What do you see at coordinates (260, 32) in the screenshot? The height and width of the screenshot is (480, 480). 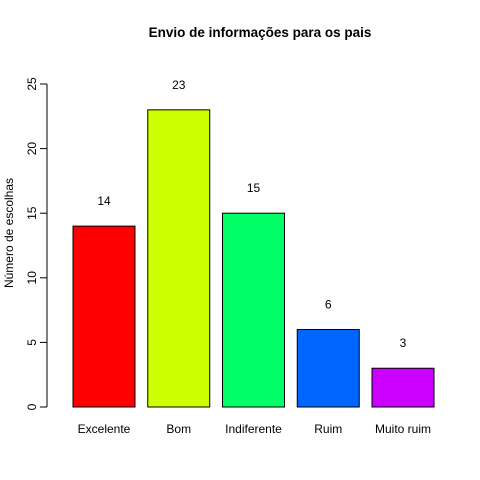 I see `chart-title: Envio de informações para os pais` at bounding box center [260, 32].